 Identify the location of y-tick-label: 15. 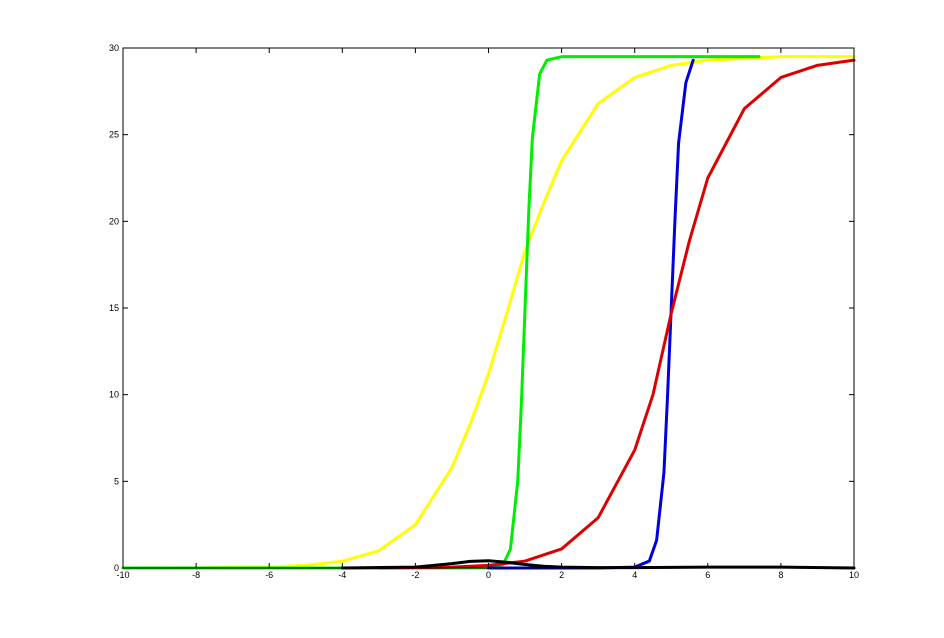
(114, 308).